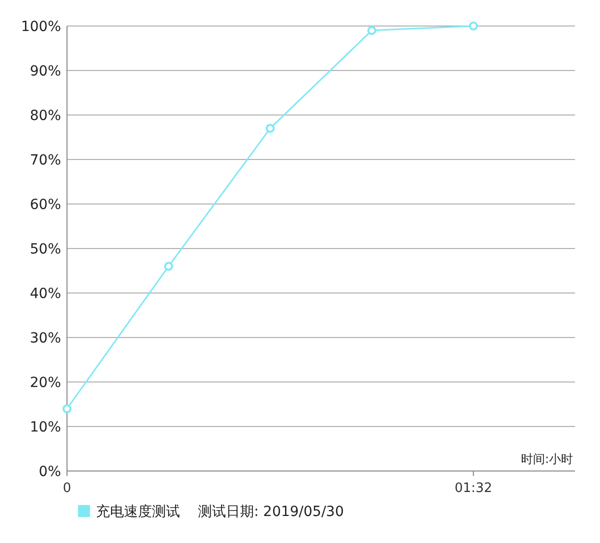  Describe the element at coordinates (45, 294) in the screenshot. I see `y-tick-label: 40%` at that location.